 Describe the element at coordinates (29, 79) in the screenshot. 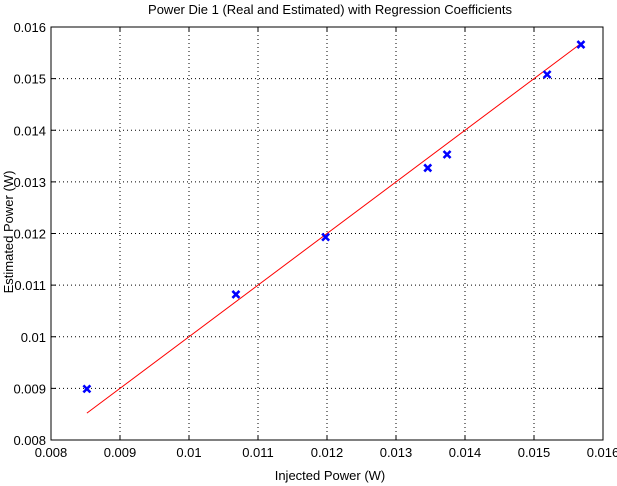

I see `y-tick-label: 0.015` at that location.